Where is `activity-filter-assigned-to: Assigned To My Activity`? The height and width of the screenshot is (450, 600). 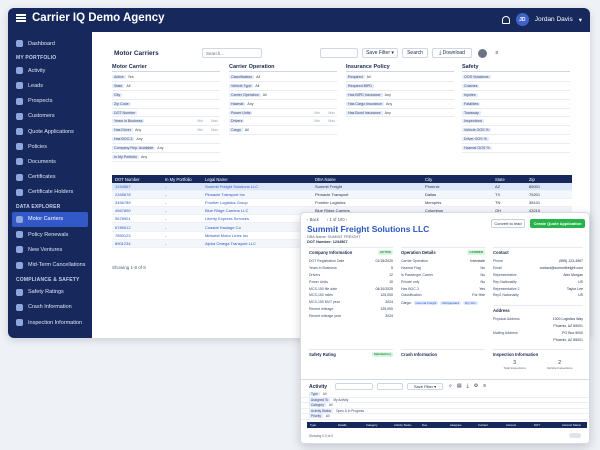
activity-filter-assigned-to: Assigned To My Activity is located at coordinates (445, 400).